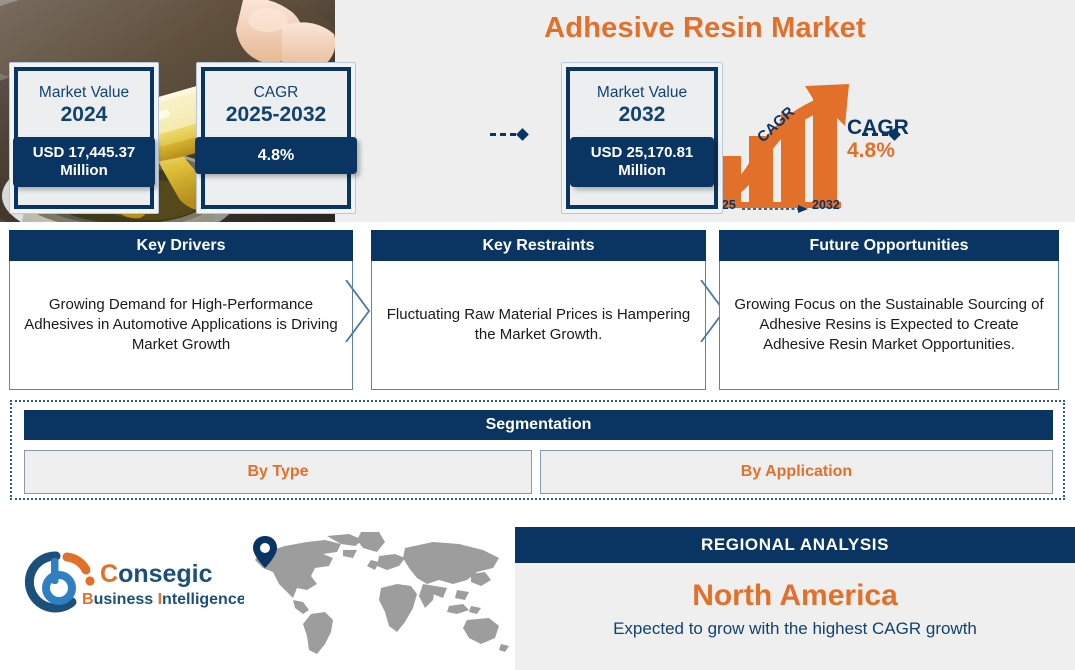  What do you see at coordinates (126, 599) in the screenshot?
I see `logo-tagline-usiness: usiness` at bounding box center [126, 599].